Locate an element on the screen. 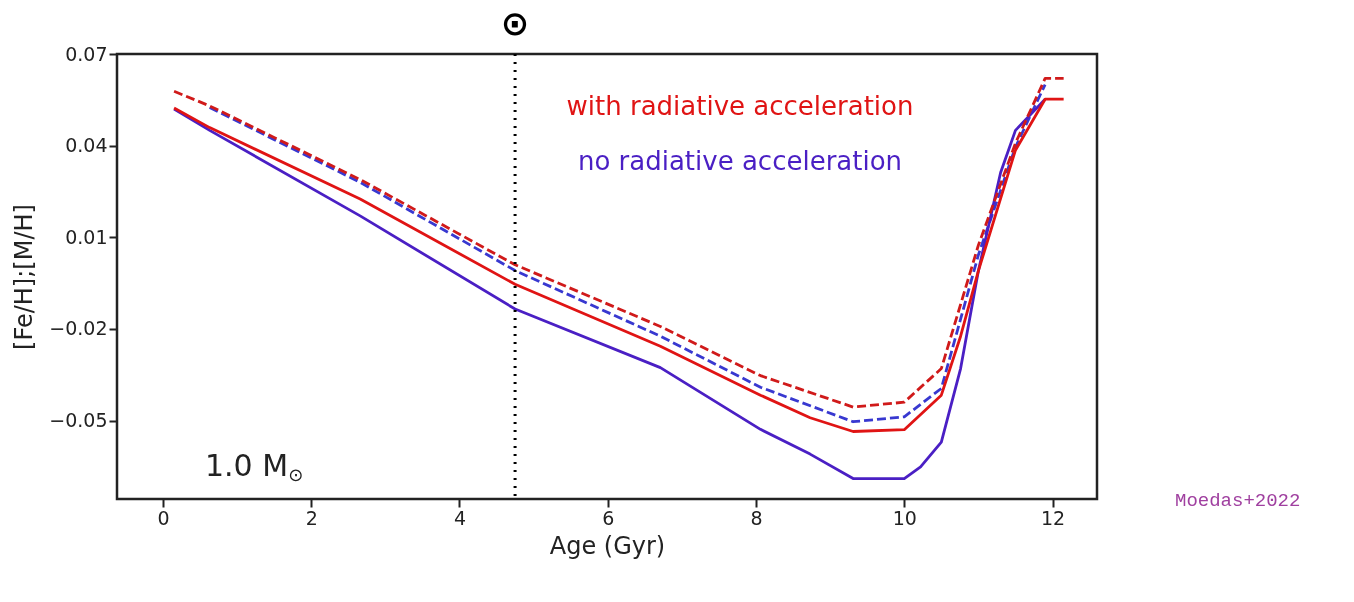 The width and height of the screenshot is (1354, 602). x-axis-title: Age (Gyr) is located at coordinates (607, 545).